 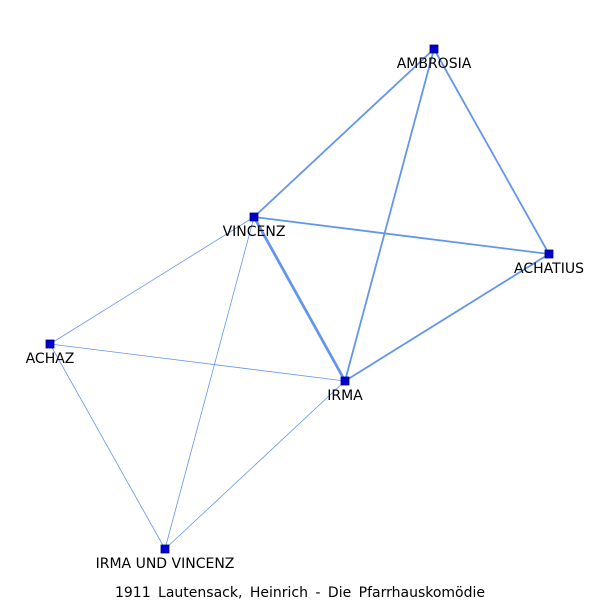 I want to click on node-label-achatius: ACHATIUS, so click(x=549, y=269).